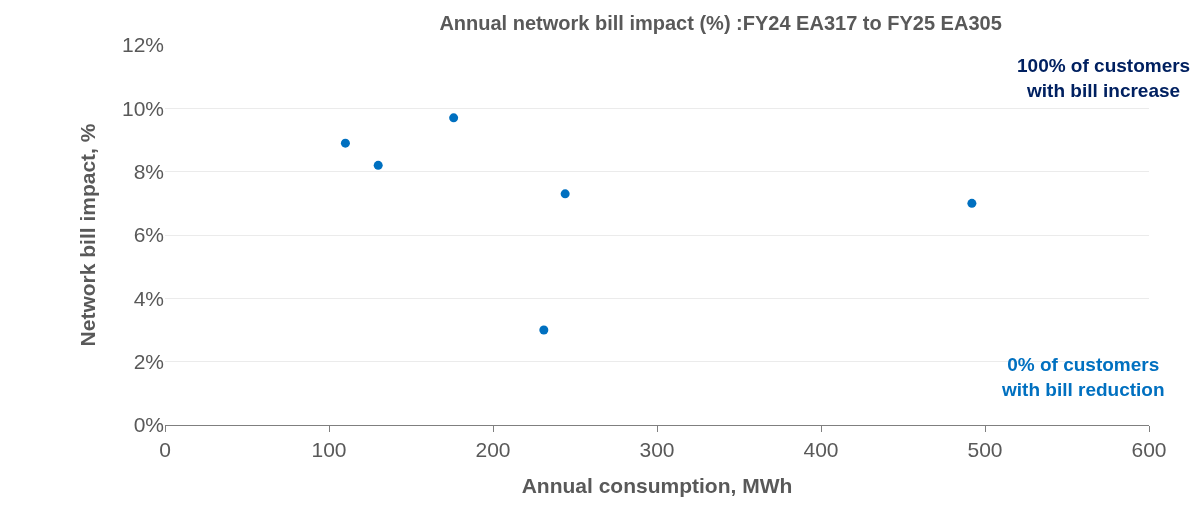  Describe the element at coordinates (657, 450) in the screenshot. I see `x-tick-label: 300` at that location.